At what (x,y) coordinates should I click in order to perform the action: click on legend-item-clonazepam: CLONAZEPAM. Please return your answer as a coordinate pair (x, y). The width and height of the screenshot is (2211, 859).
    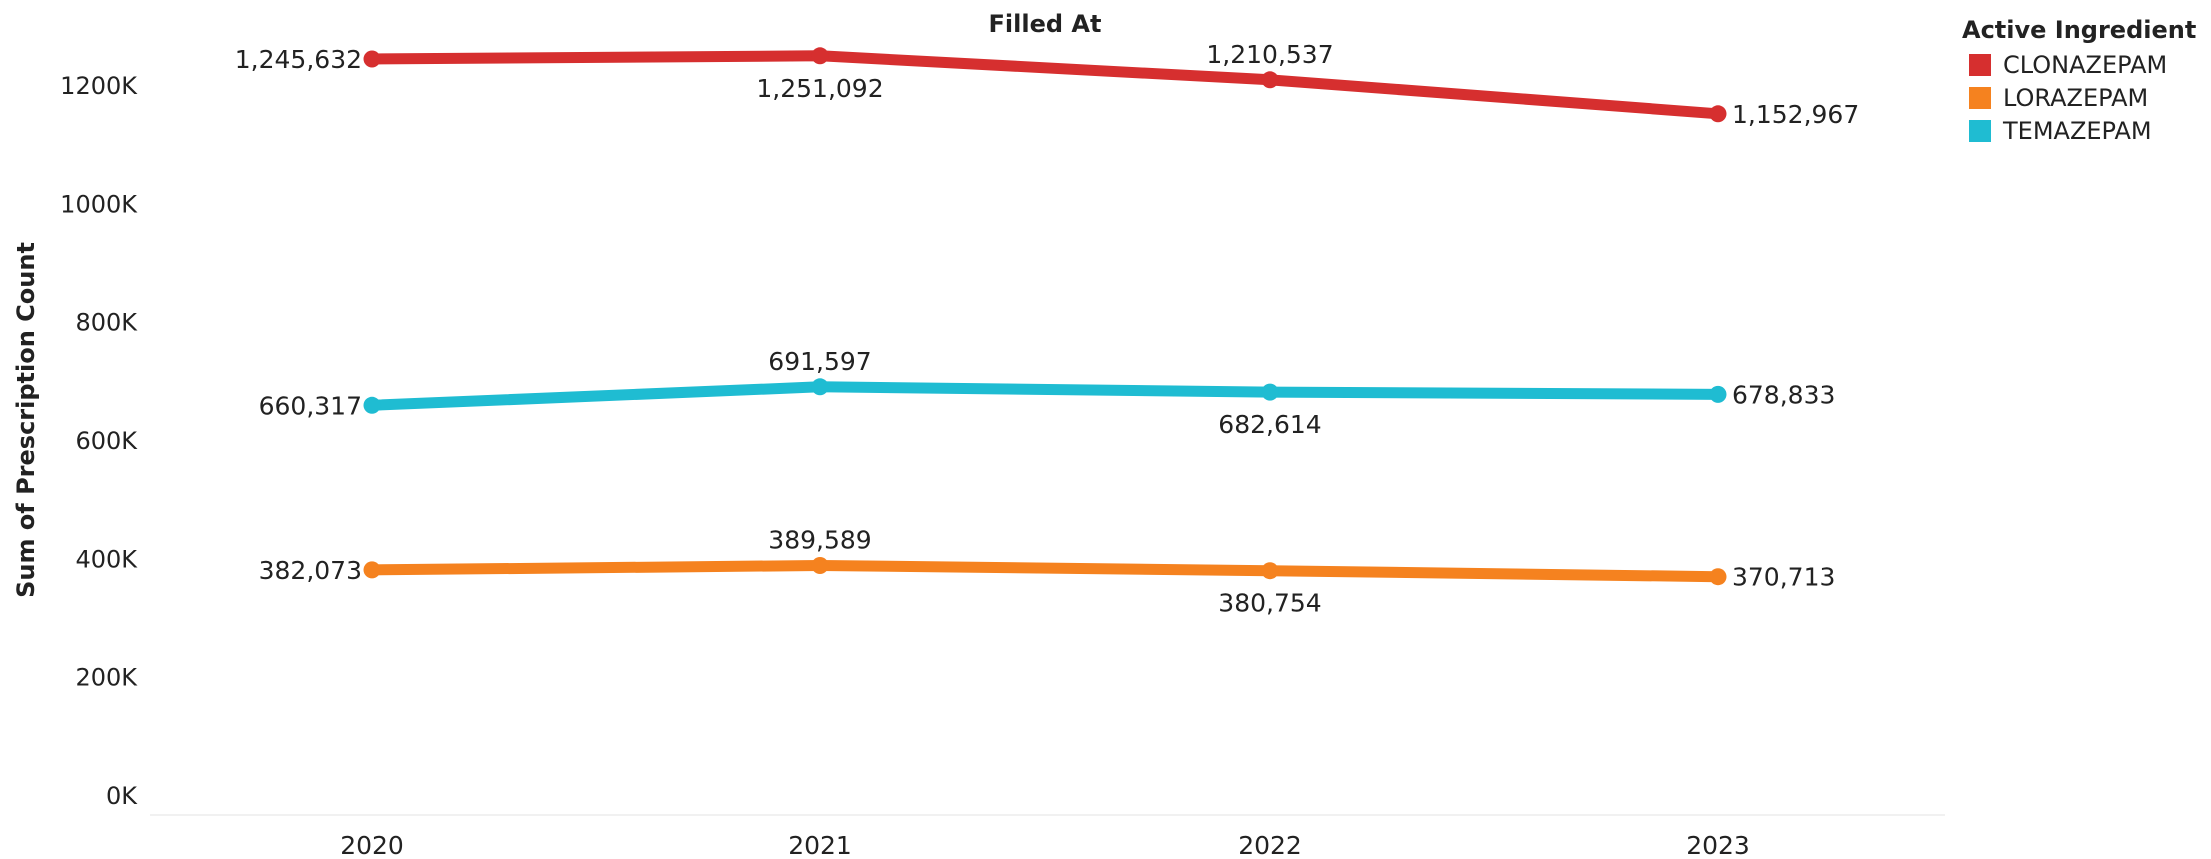
    Looking at the image, I should click on (2068, 65).